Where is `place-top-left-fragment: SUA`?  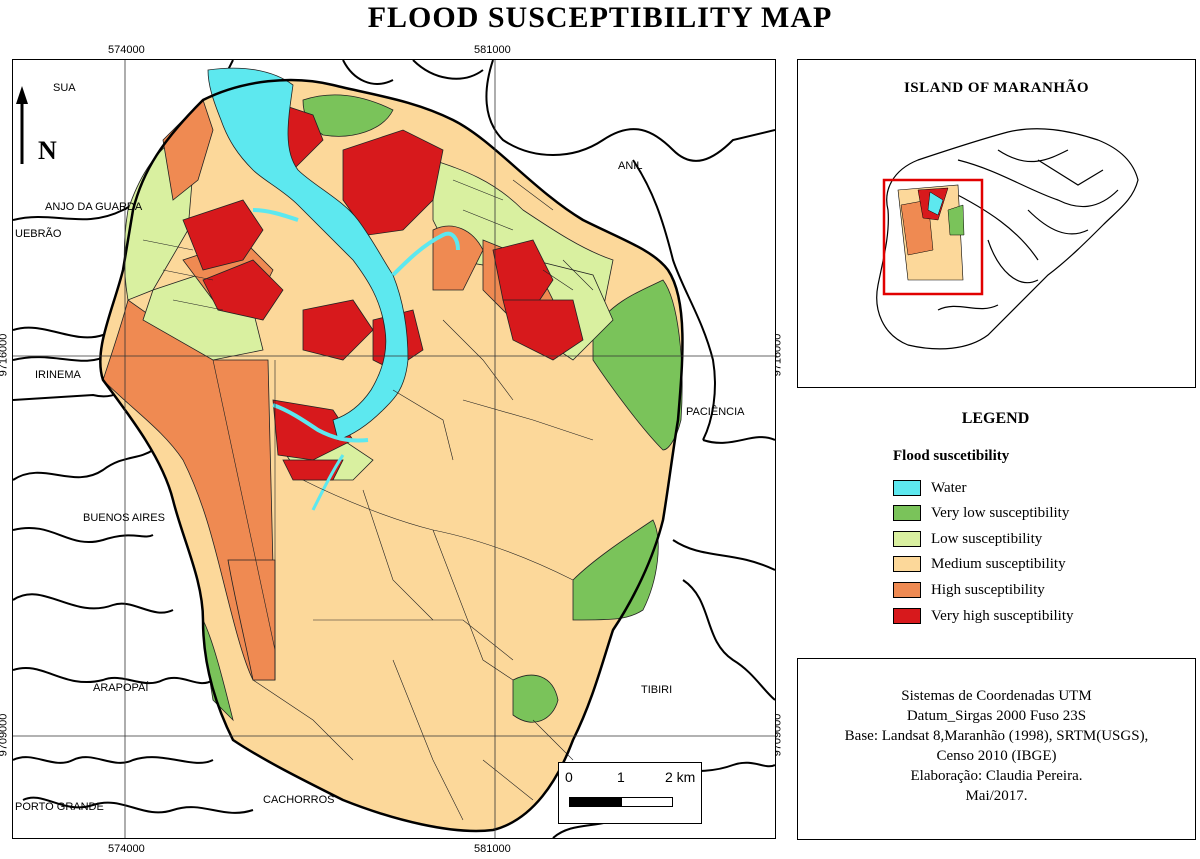 place-top-left-fragment: SUA is located at coordinates (64, 88).